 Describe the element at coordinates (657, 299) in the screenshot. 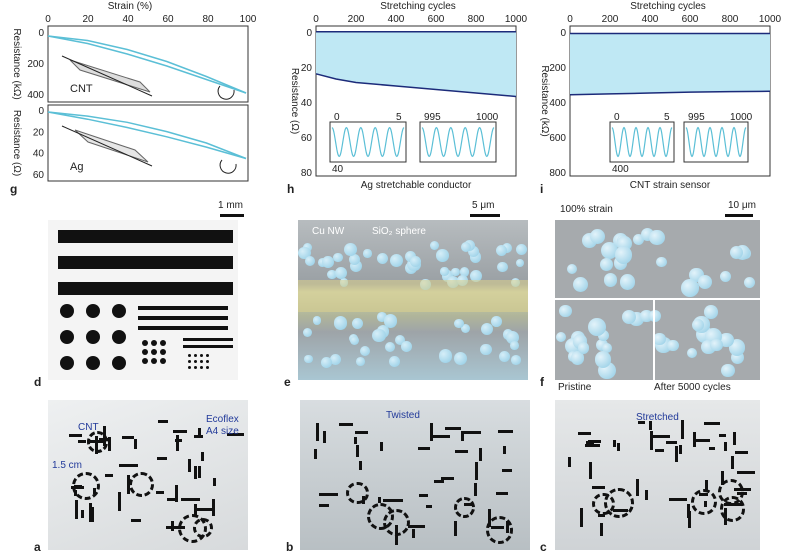

I see `f-divider-h` at that location.